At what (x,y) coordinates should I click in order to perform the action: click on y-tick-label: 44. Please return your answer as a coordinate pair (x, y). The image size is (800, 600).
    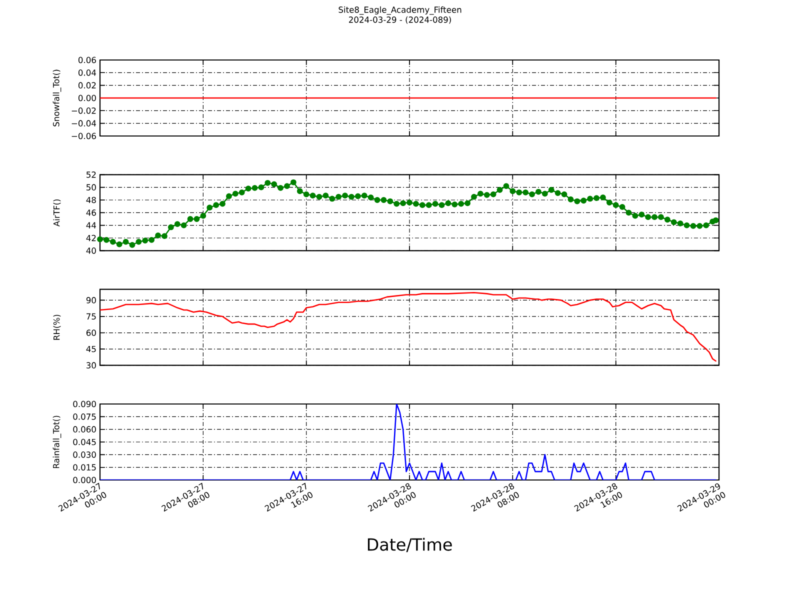
    Looking at the image, I should click on (91, 225).